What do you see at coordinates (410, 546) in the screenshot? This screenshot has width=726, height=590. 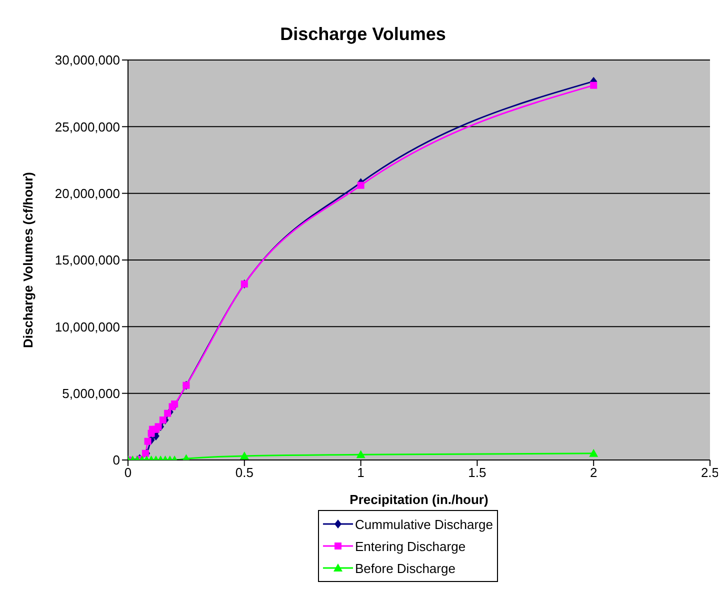 I see `legend-label: Entering Discharge` at bounding box center [410, 546].